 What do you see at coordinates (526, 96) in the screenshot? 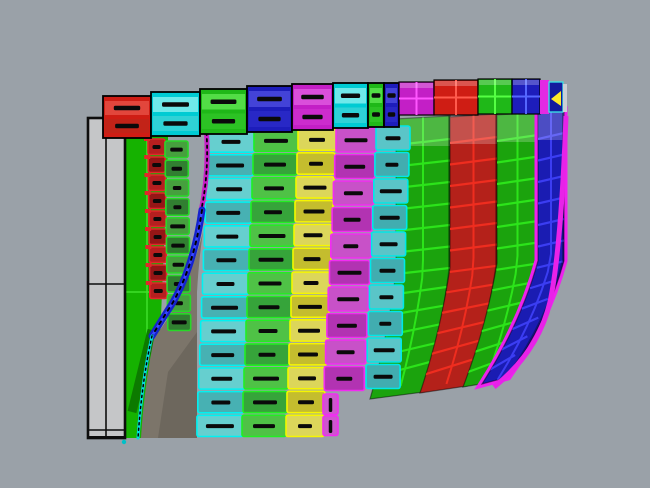
I see `top-block-plain-blue` at bounding box center [526, 96].